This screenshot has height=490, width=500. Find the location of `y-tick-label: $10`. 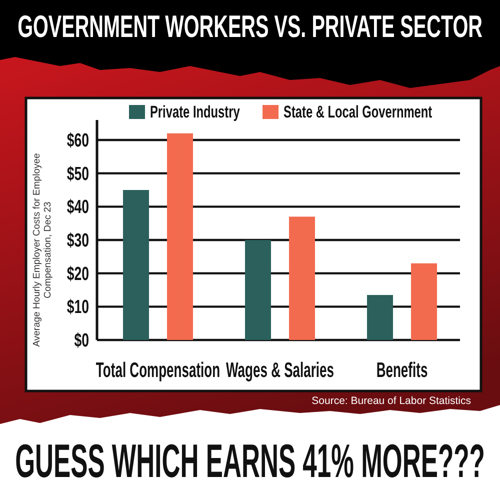

y-tick-label: $10 is located at coordinates (77, 307).